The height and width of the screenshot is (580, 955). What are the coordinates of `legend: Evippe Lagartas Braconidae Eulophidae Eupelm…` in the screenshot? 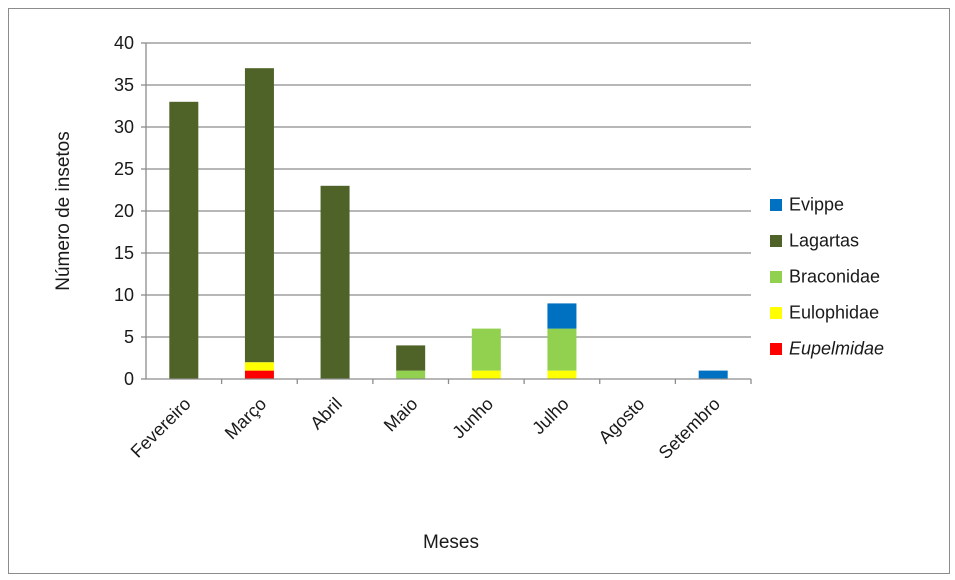 It's located at (827, 277).